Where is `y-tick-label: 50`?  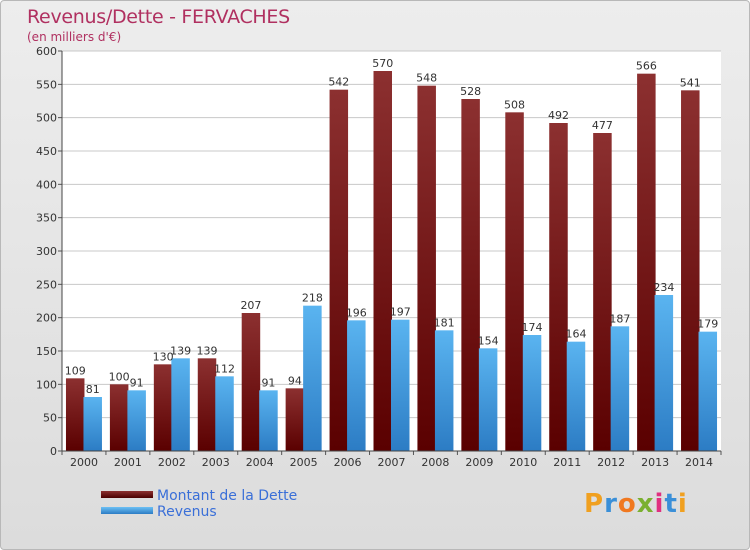 y-tick-label: 50 is located at coordinates (50, 418).